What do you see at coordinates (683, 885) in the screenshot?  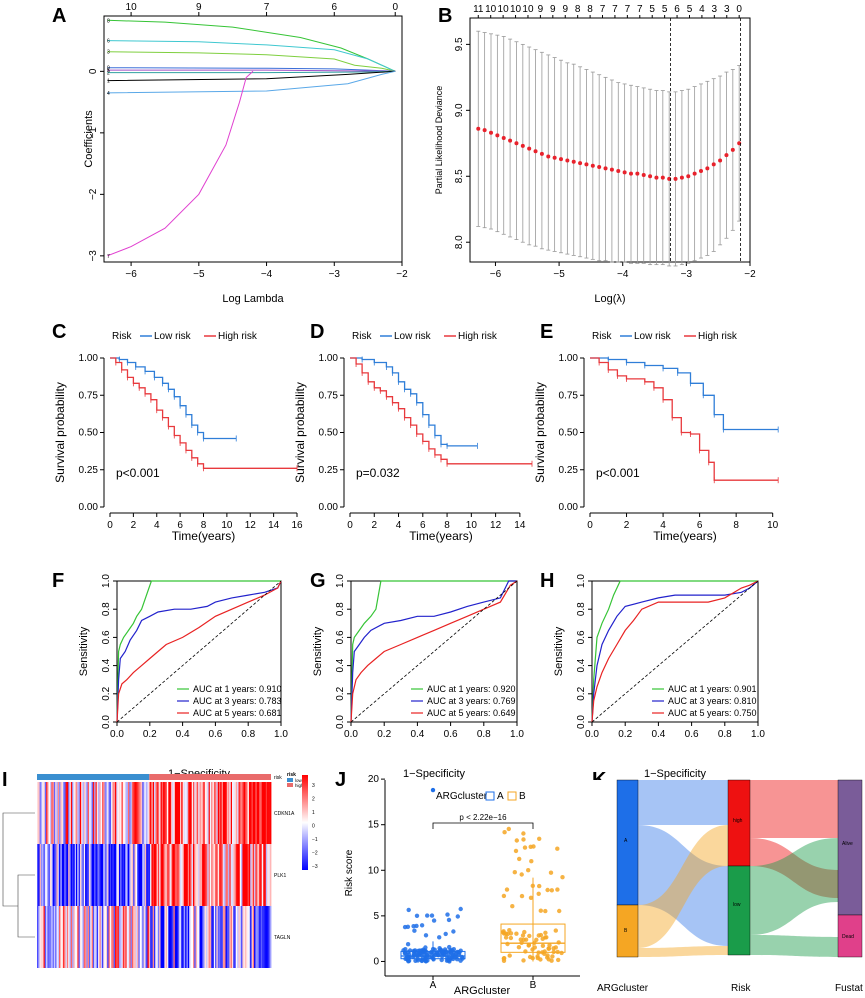 I see `flow-A-low` at bounding box center [683, 885].